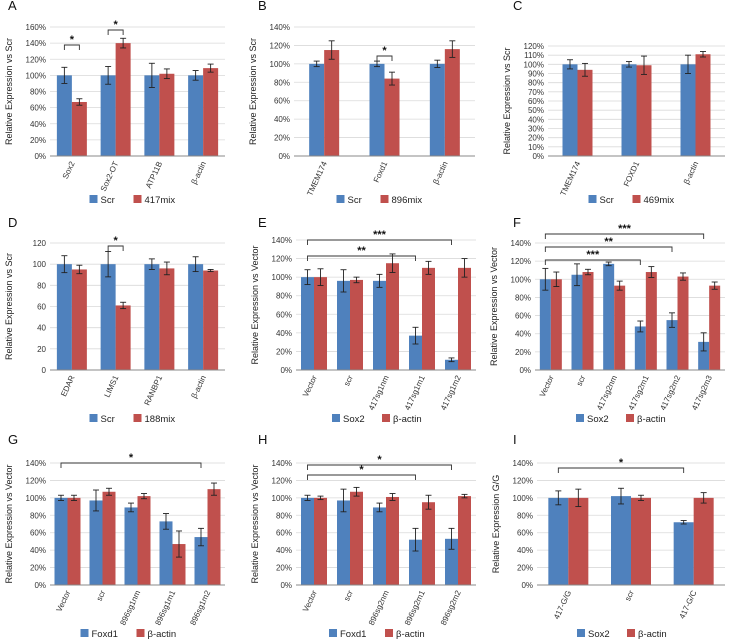  I want to click on legend: Sox2 β-actin, so click(622, 634).